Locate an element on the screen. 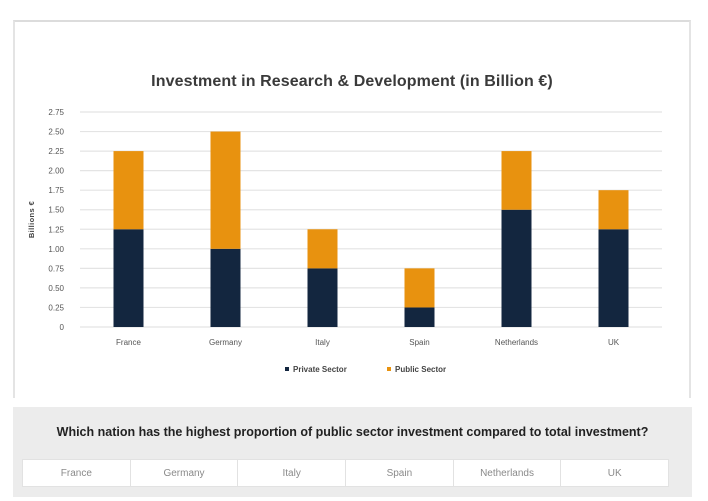 This screenshot has width=708, height=501. x-tick-label: Italy is located at coordinates (322, 342).